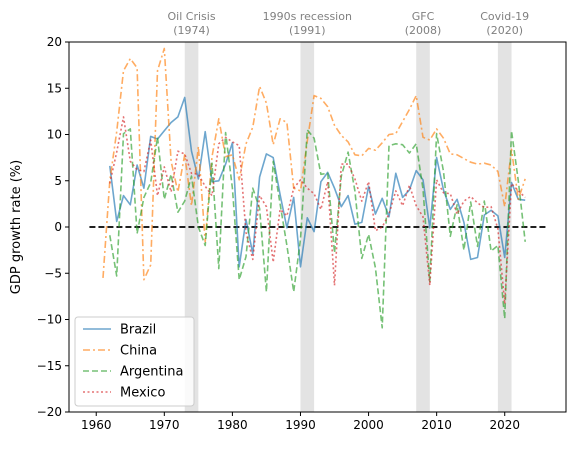 This screenshot has width=574, height=449. Describe the element at coordinates (54, 42) in the screenshot. I see `y-tick-label: 20` at that location.